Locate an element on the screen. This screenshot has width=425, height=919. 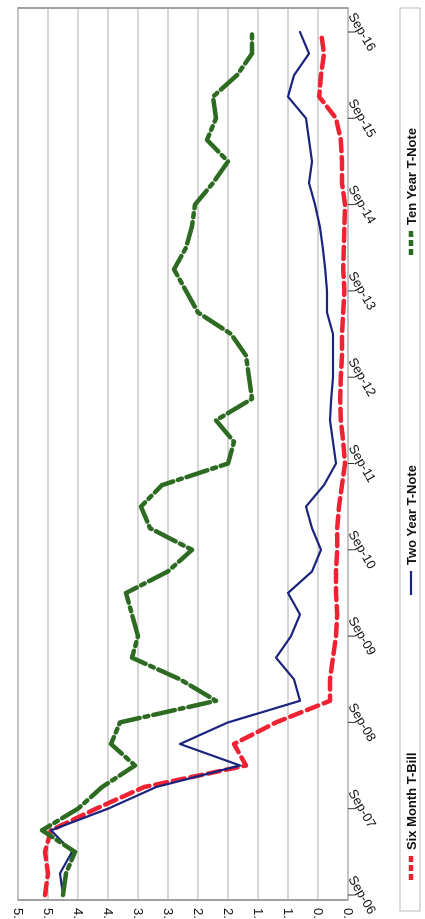
value-tick-label: 3.50 is located at coordinates (138, 913).